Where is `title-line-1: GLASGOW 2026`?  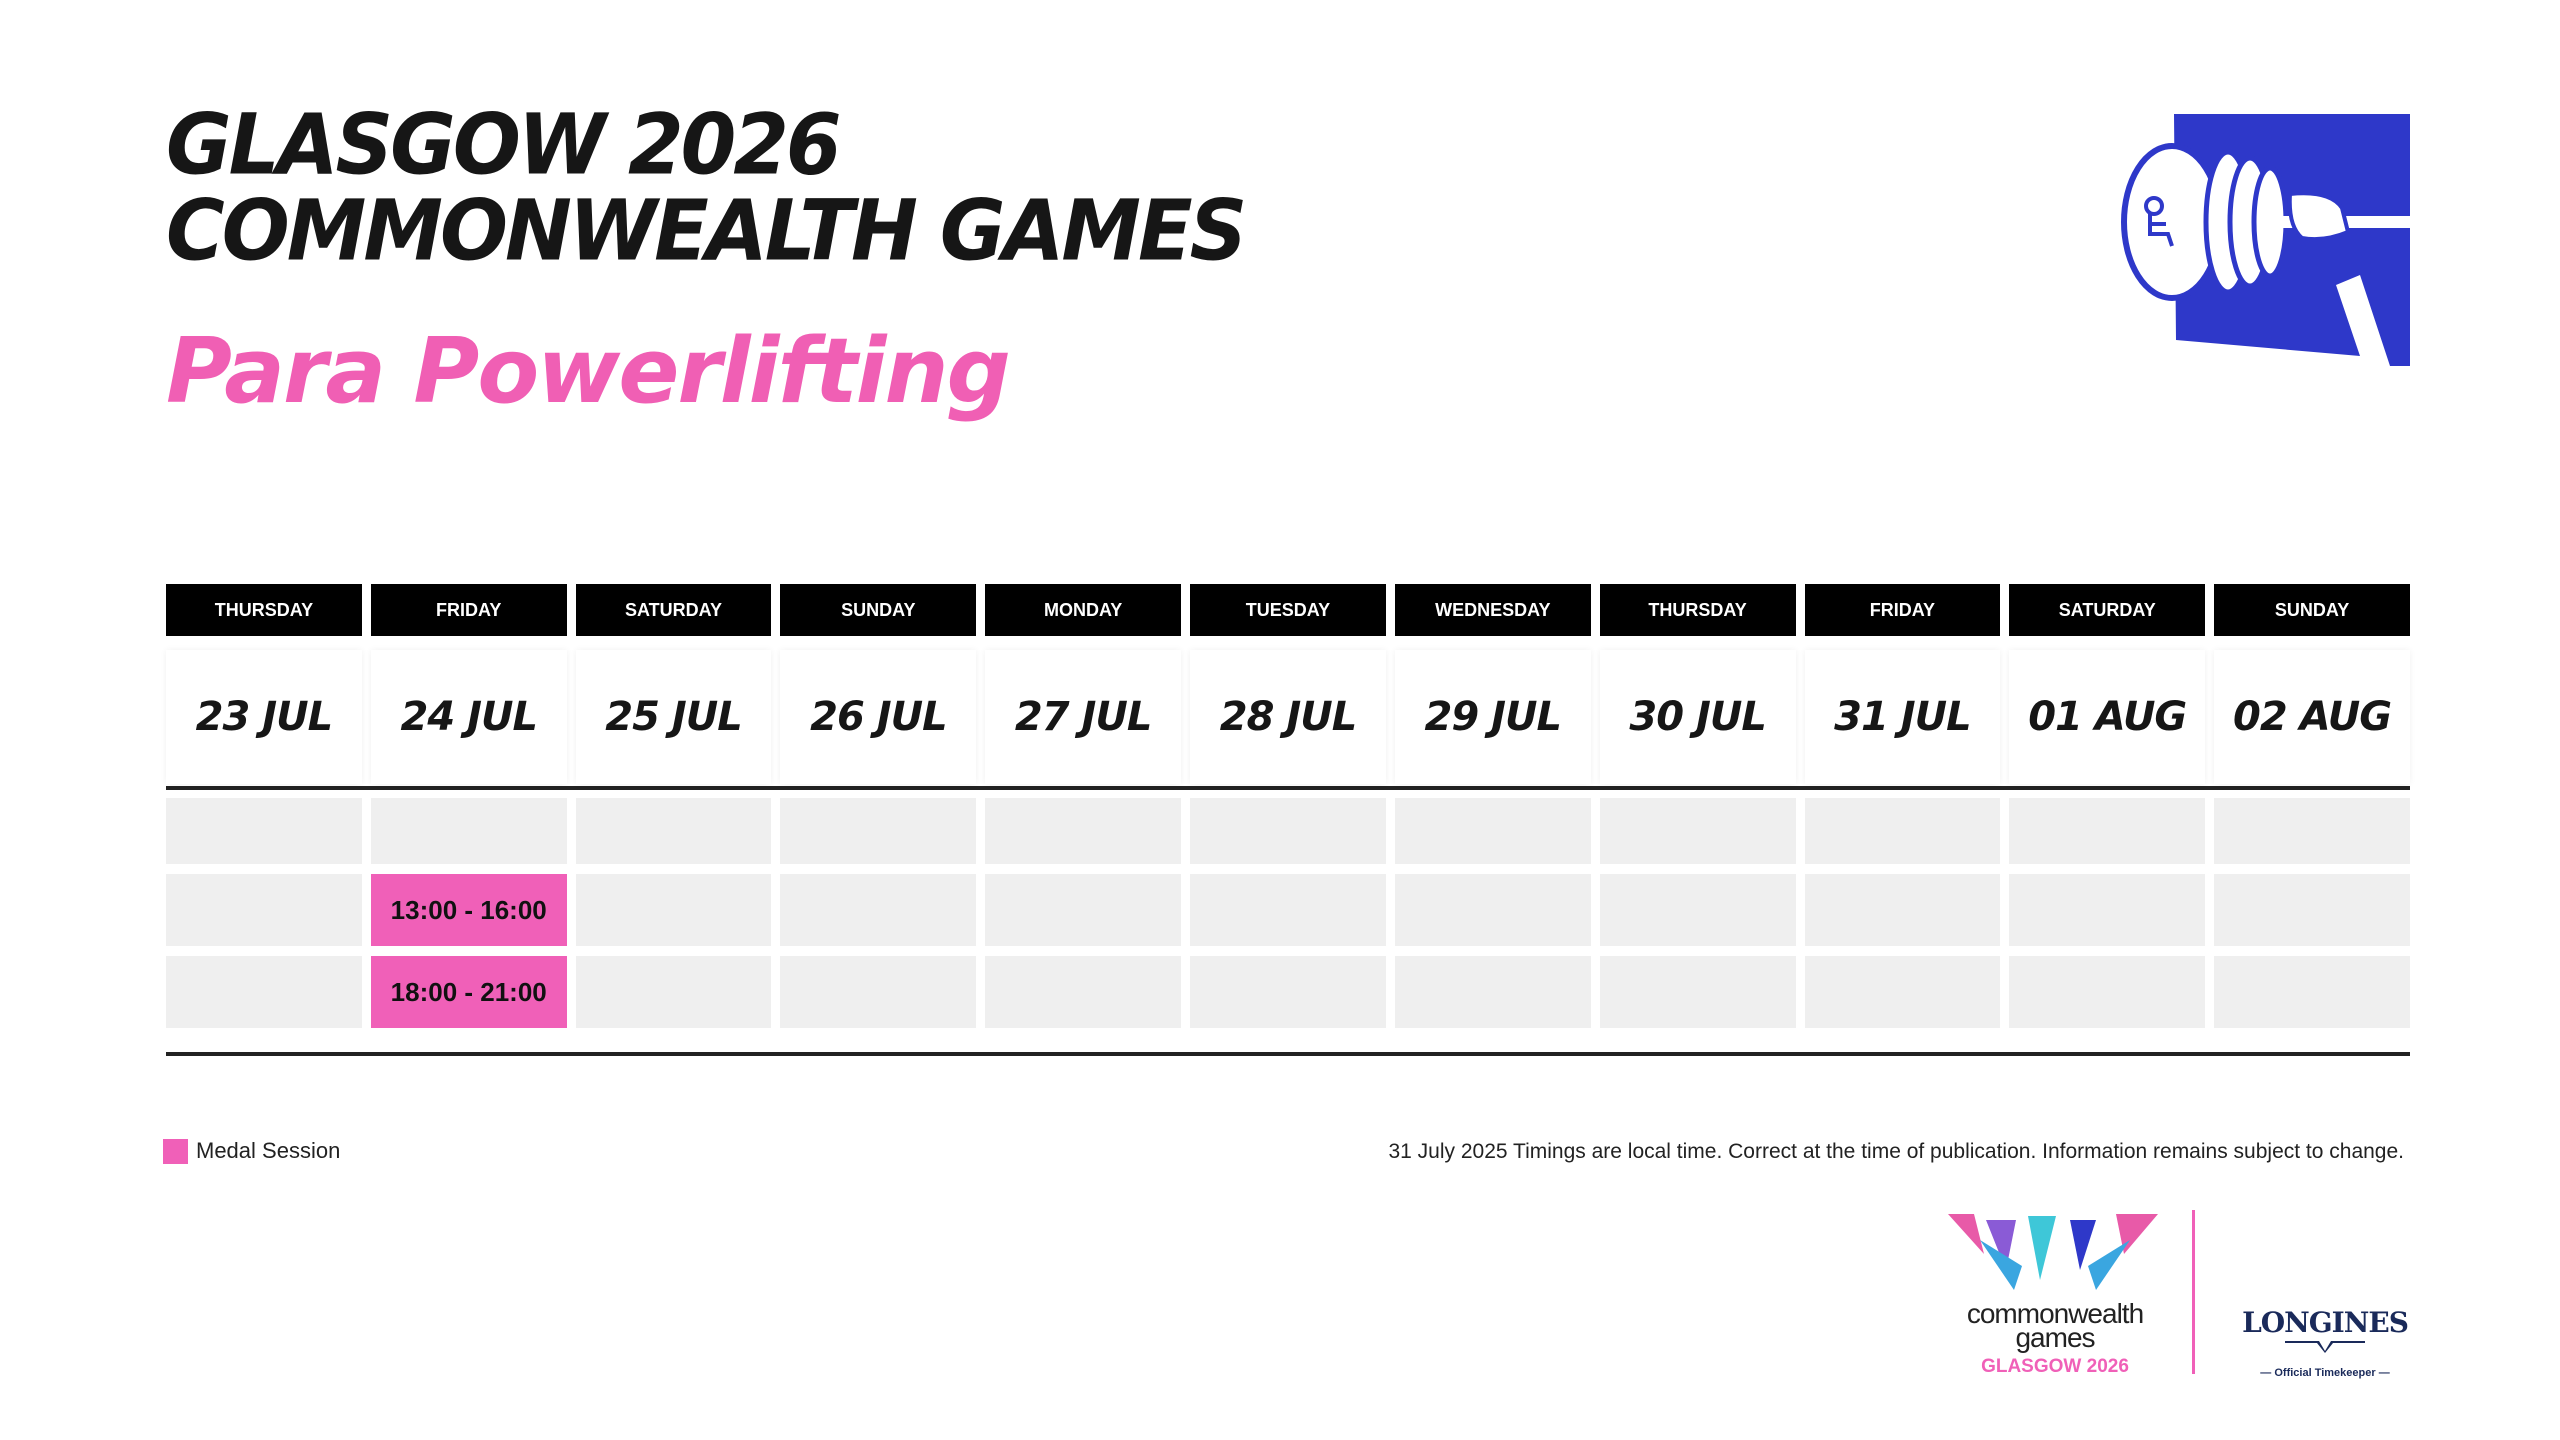 title-line-1: GLASGOW 2026 is located at coordinates (504, 144).